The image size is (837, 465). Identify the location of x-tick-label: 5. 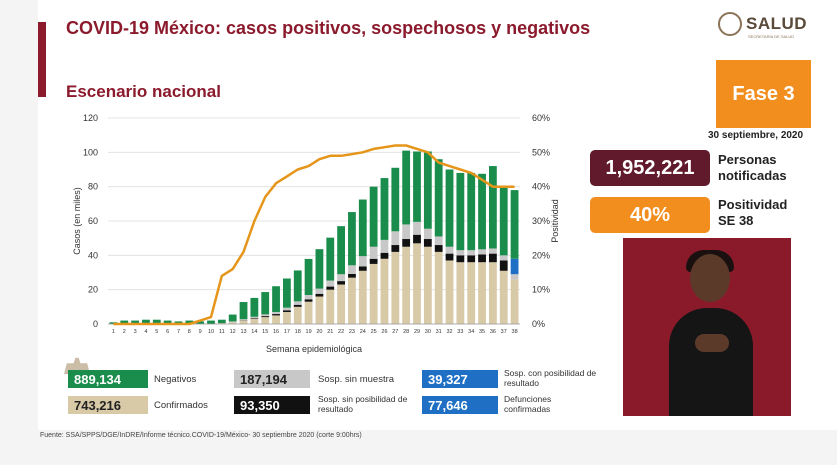
(156, 332).